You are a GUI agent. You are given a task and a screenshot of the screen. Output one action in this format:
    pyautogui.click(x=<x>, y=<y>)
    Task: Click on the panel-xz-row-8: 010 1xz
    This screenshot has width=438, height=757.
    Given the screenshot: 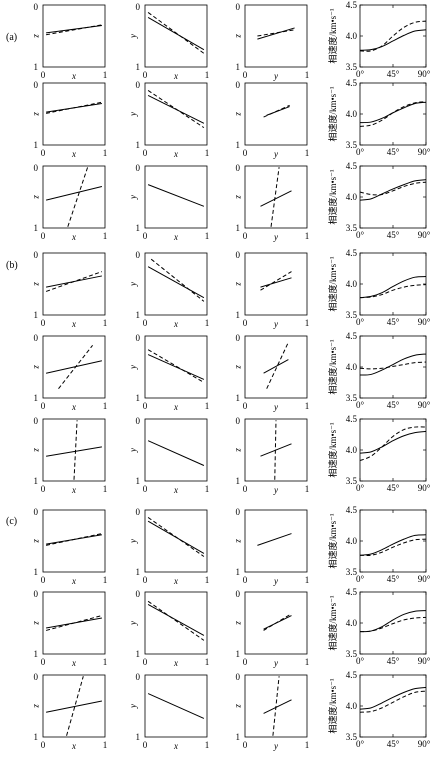 What is the action you would take?
    pyautogui.click(x=69, y=628)
    